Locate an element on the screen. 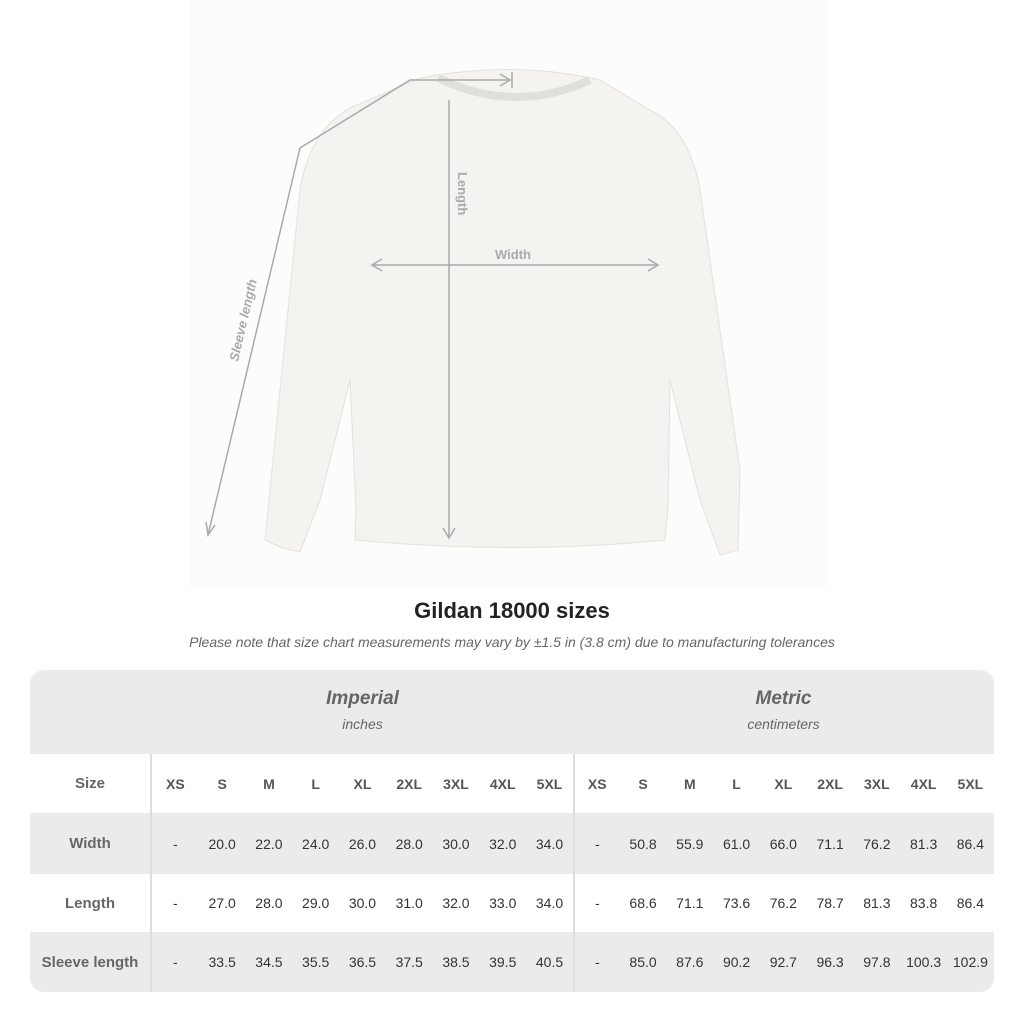  imperial-header: Imperial inches is located at coordinates (362, 712).